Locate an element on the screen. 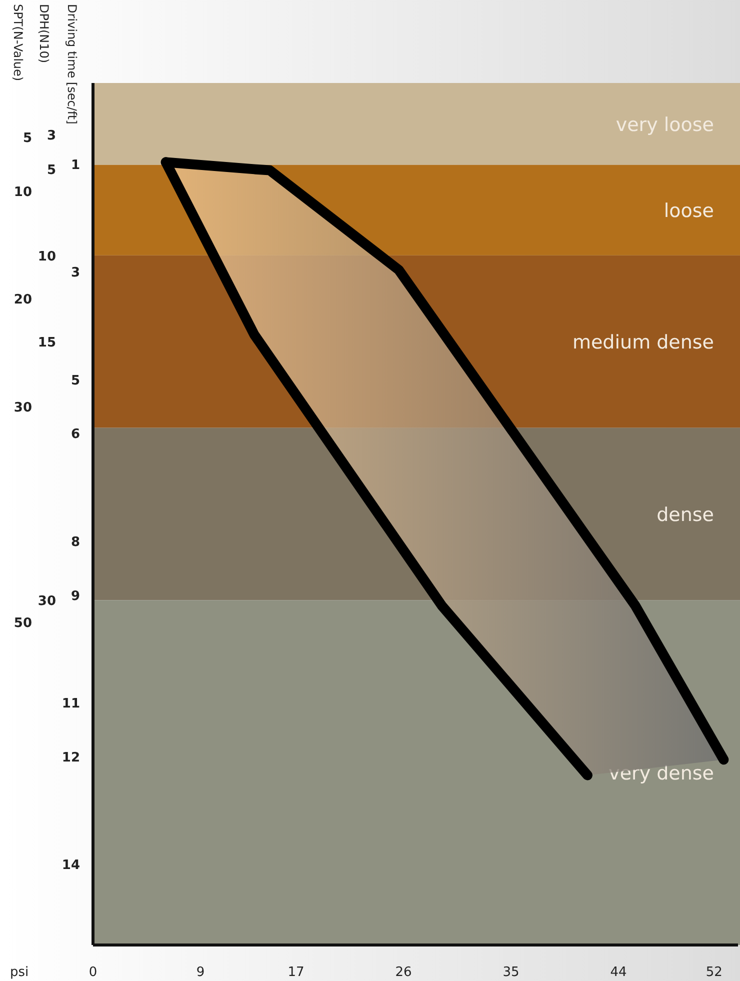 The image size is (740, 981). band-label: dense is located at coordinates (685, 515).